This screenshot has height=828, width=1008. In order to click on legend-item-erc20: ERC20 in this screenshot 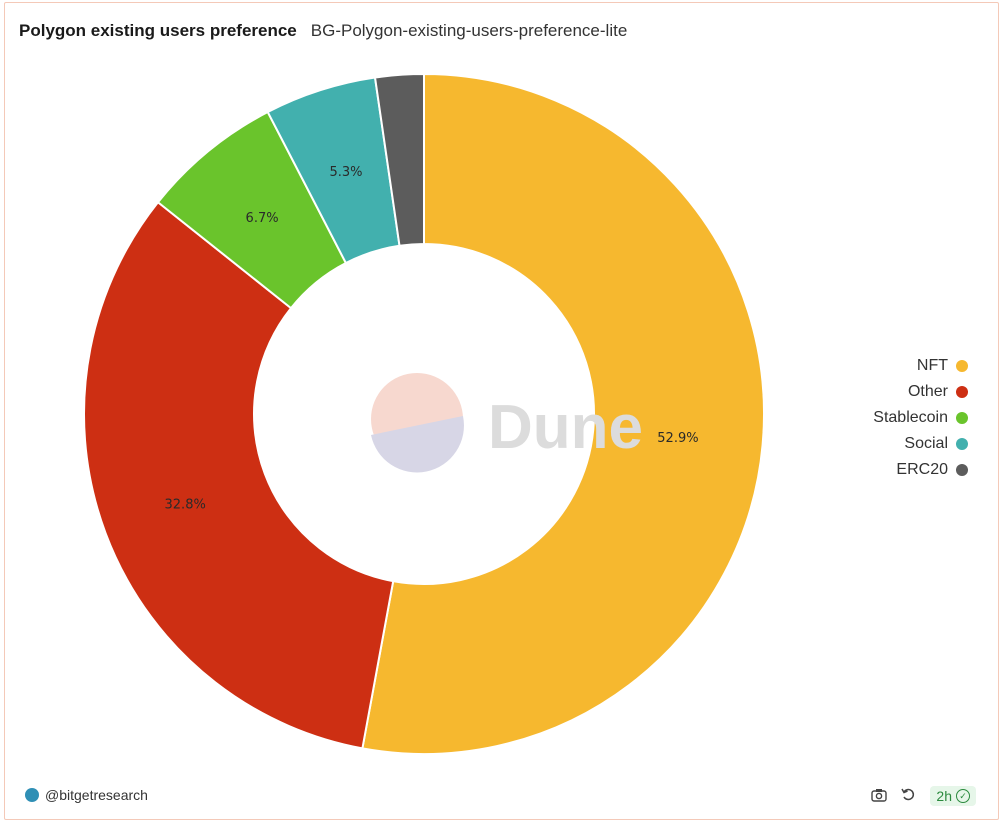, I will do `click(920, 469)`.